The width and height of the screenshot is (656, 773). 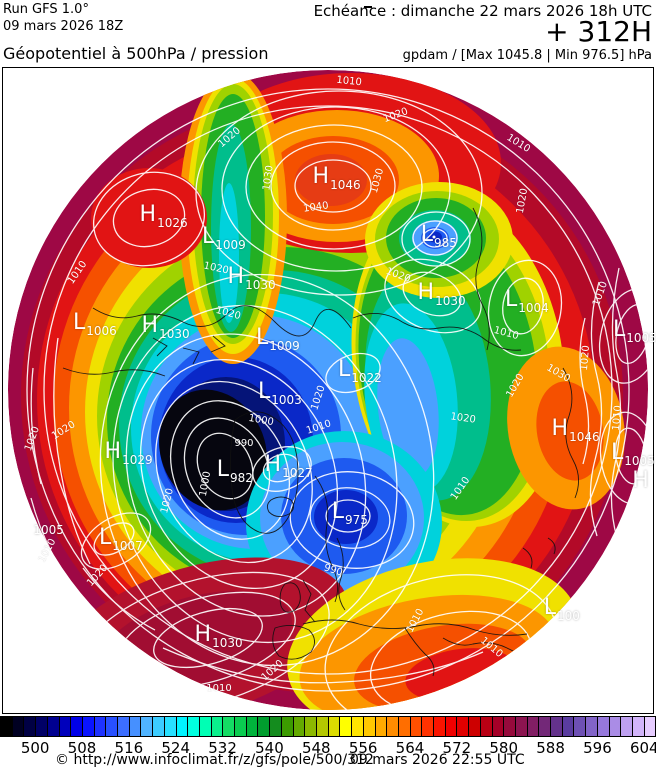 I want to click on stray-tick-mark, so click(x=368, y=7).